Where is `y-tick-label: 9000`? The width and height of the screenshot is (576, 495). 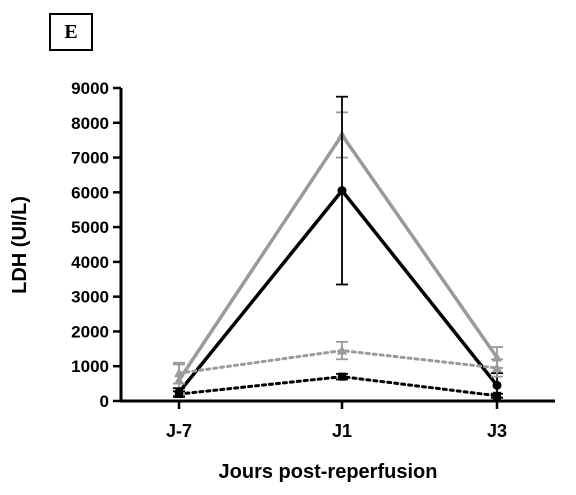 y-tick-label: 9000 is located at coordinates (90, 88).